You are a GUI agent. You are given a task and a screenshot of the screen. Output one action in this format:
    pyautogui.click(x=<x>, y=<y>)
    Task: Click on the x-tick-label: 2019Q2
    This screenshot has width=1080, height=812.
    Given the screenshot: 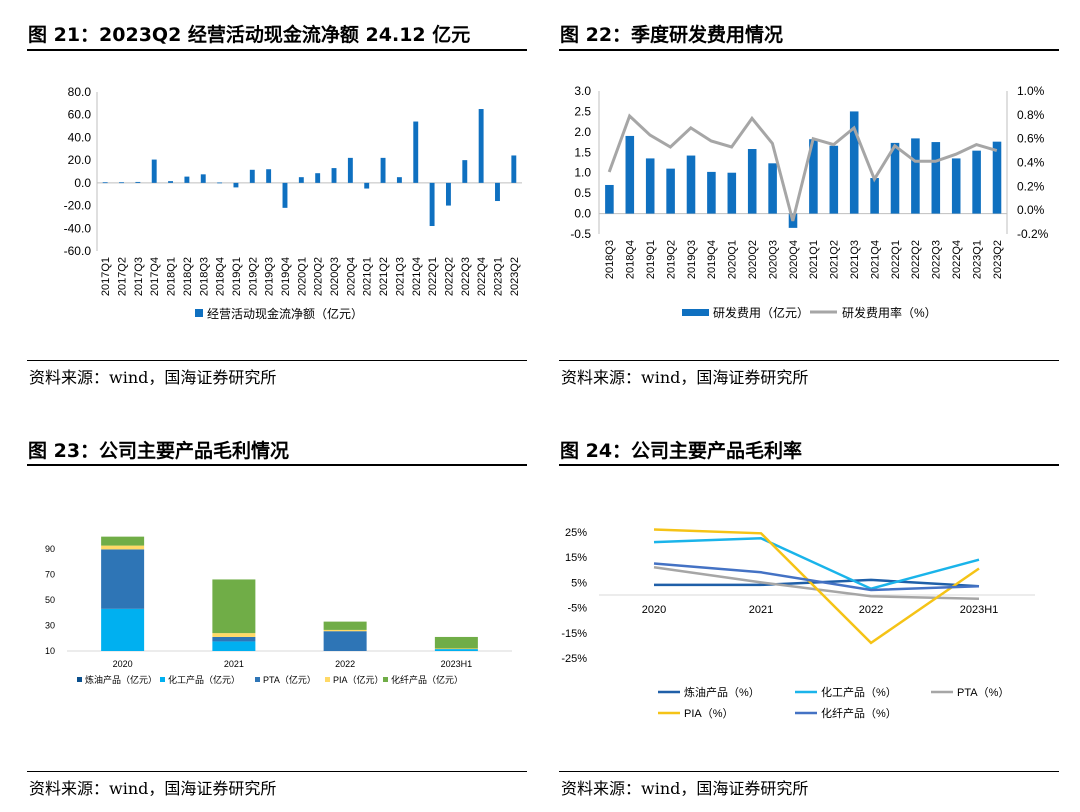 What is the action you would take?
    pyautogui.click(x=253, y=276)
    